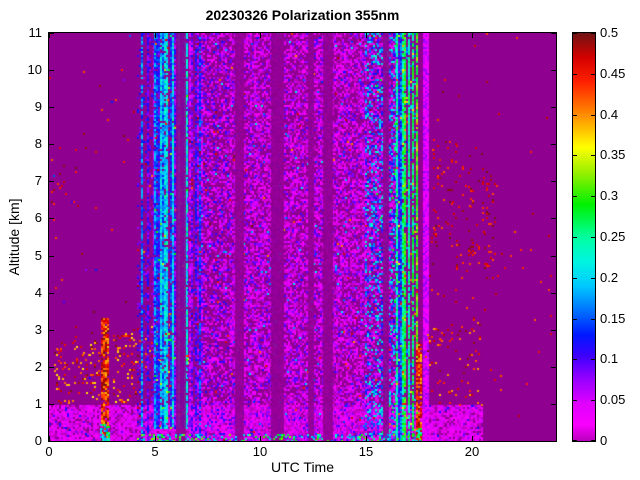 Image resolution: width=640 pixels, height=480 pixels. Describe the element at coordinates (302, 15) in the screenshot. I see `chart-title: 20230326 Polarization 355nm` at that location.